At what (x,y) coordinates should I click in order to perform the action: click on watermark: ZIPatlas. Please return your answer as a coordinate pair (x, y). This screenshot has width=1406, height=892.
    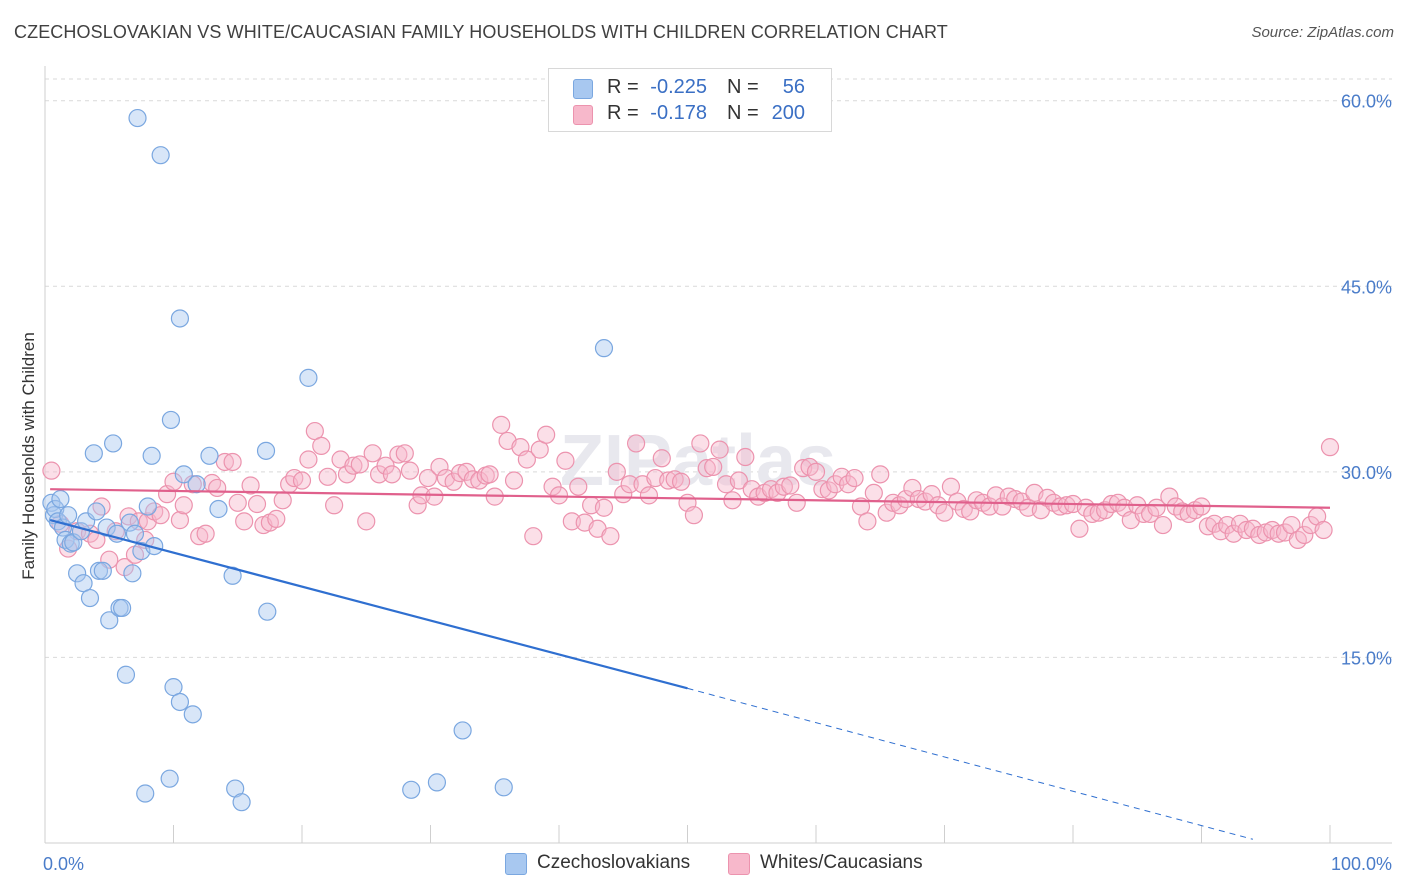
    Looking at the image, I should click on (698, 461).